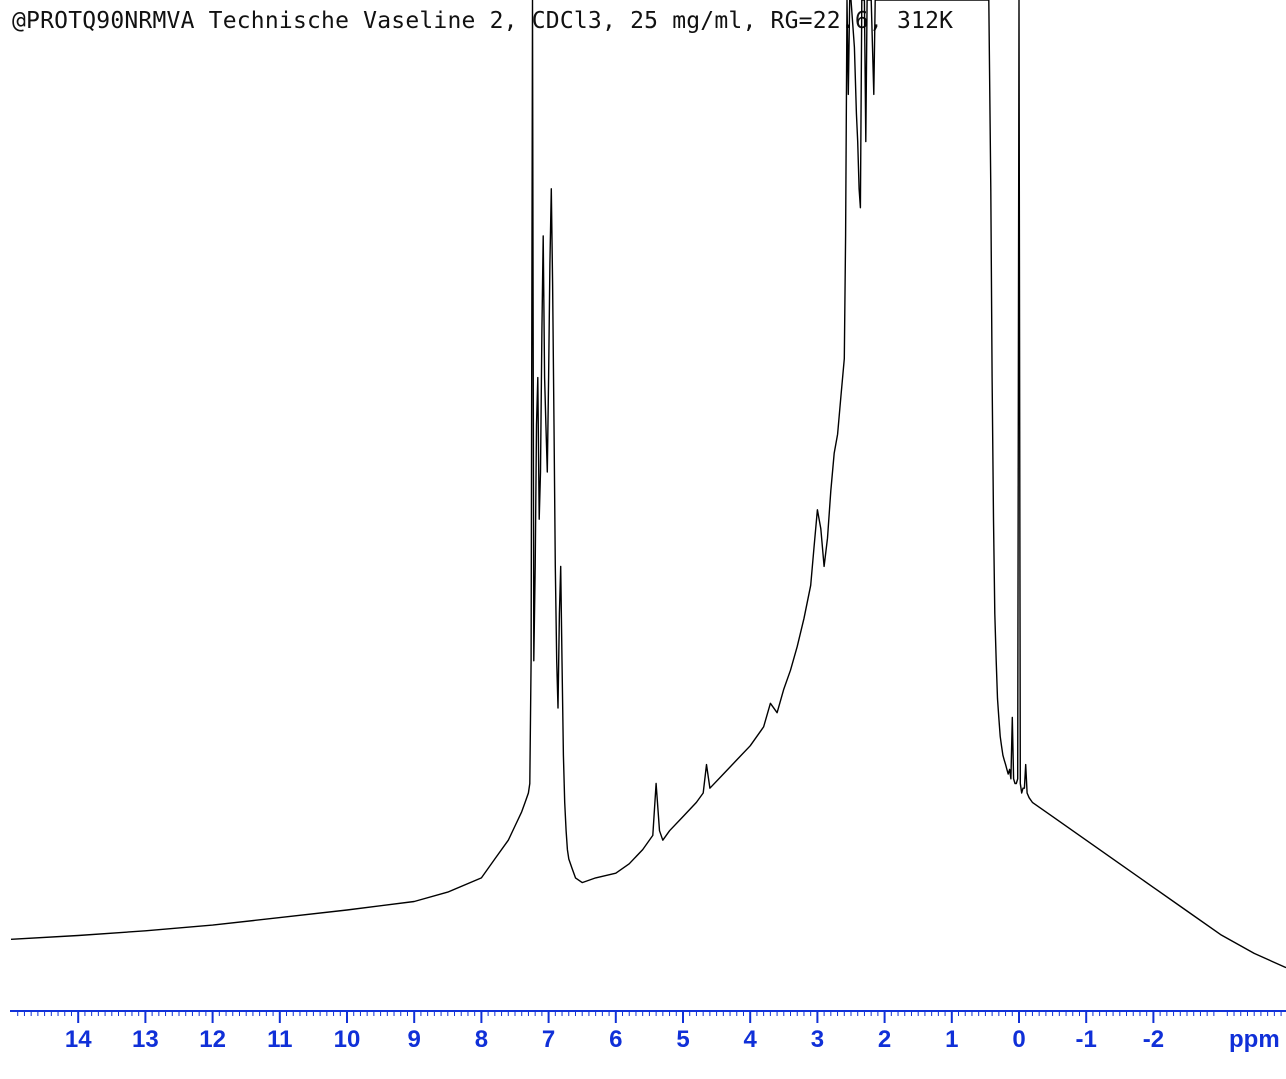 This screenshot has height=1079, width=1286. I want to click on x-tick-label: 0, so click(1018, 1039).